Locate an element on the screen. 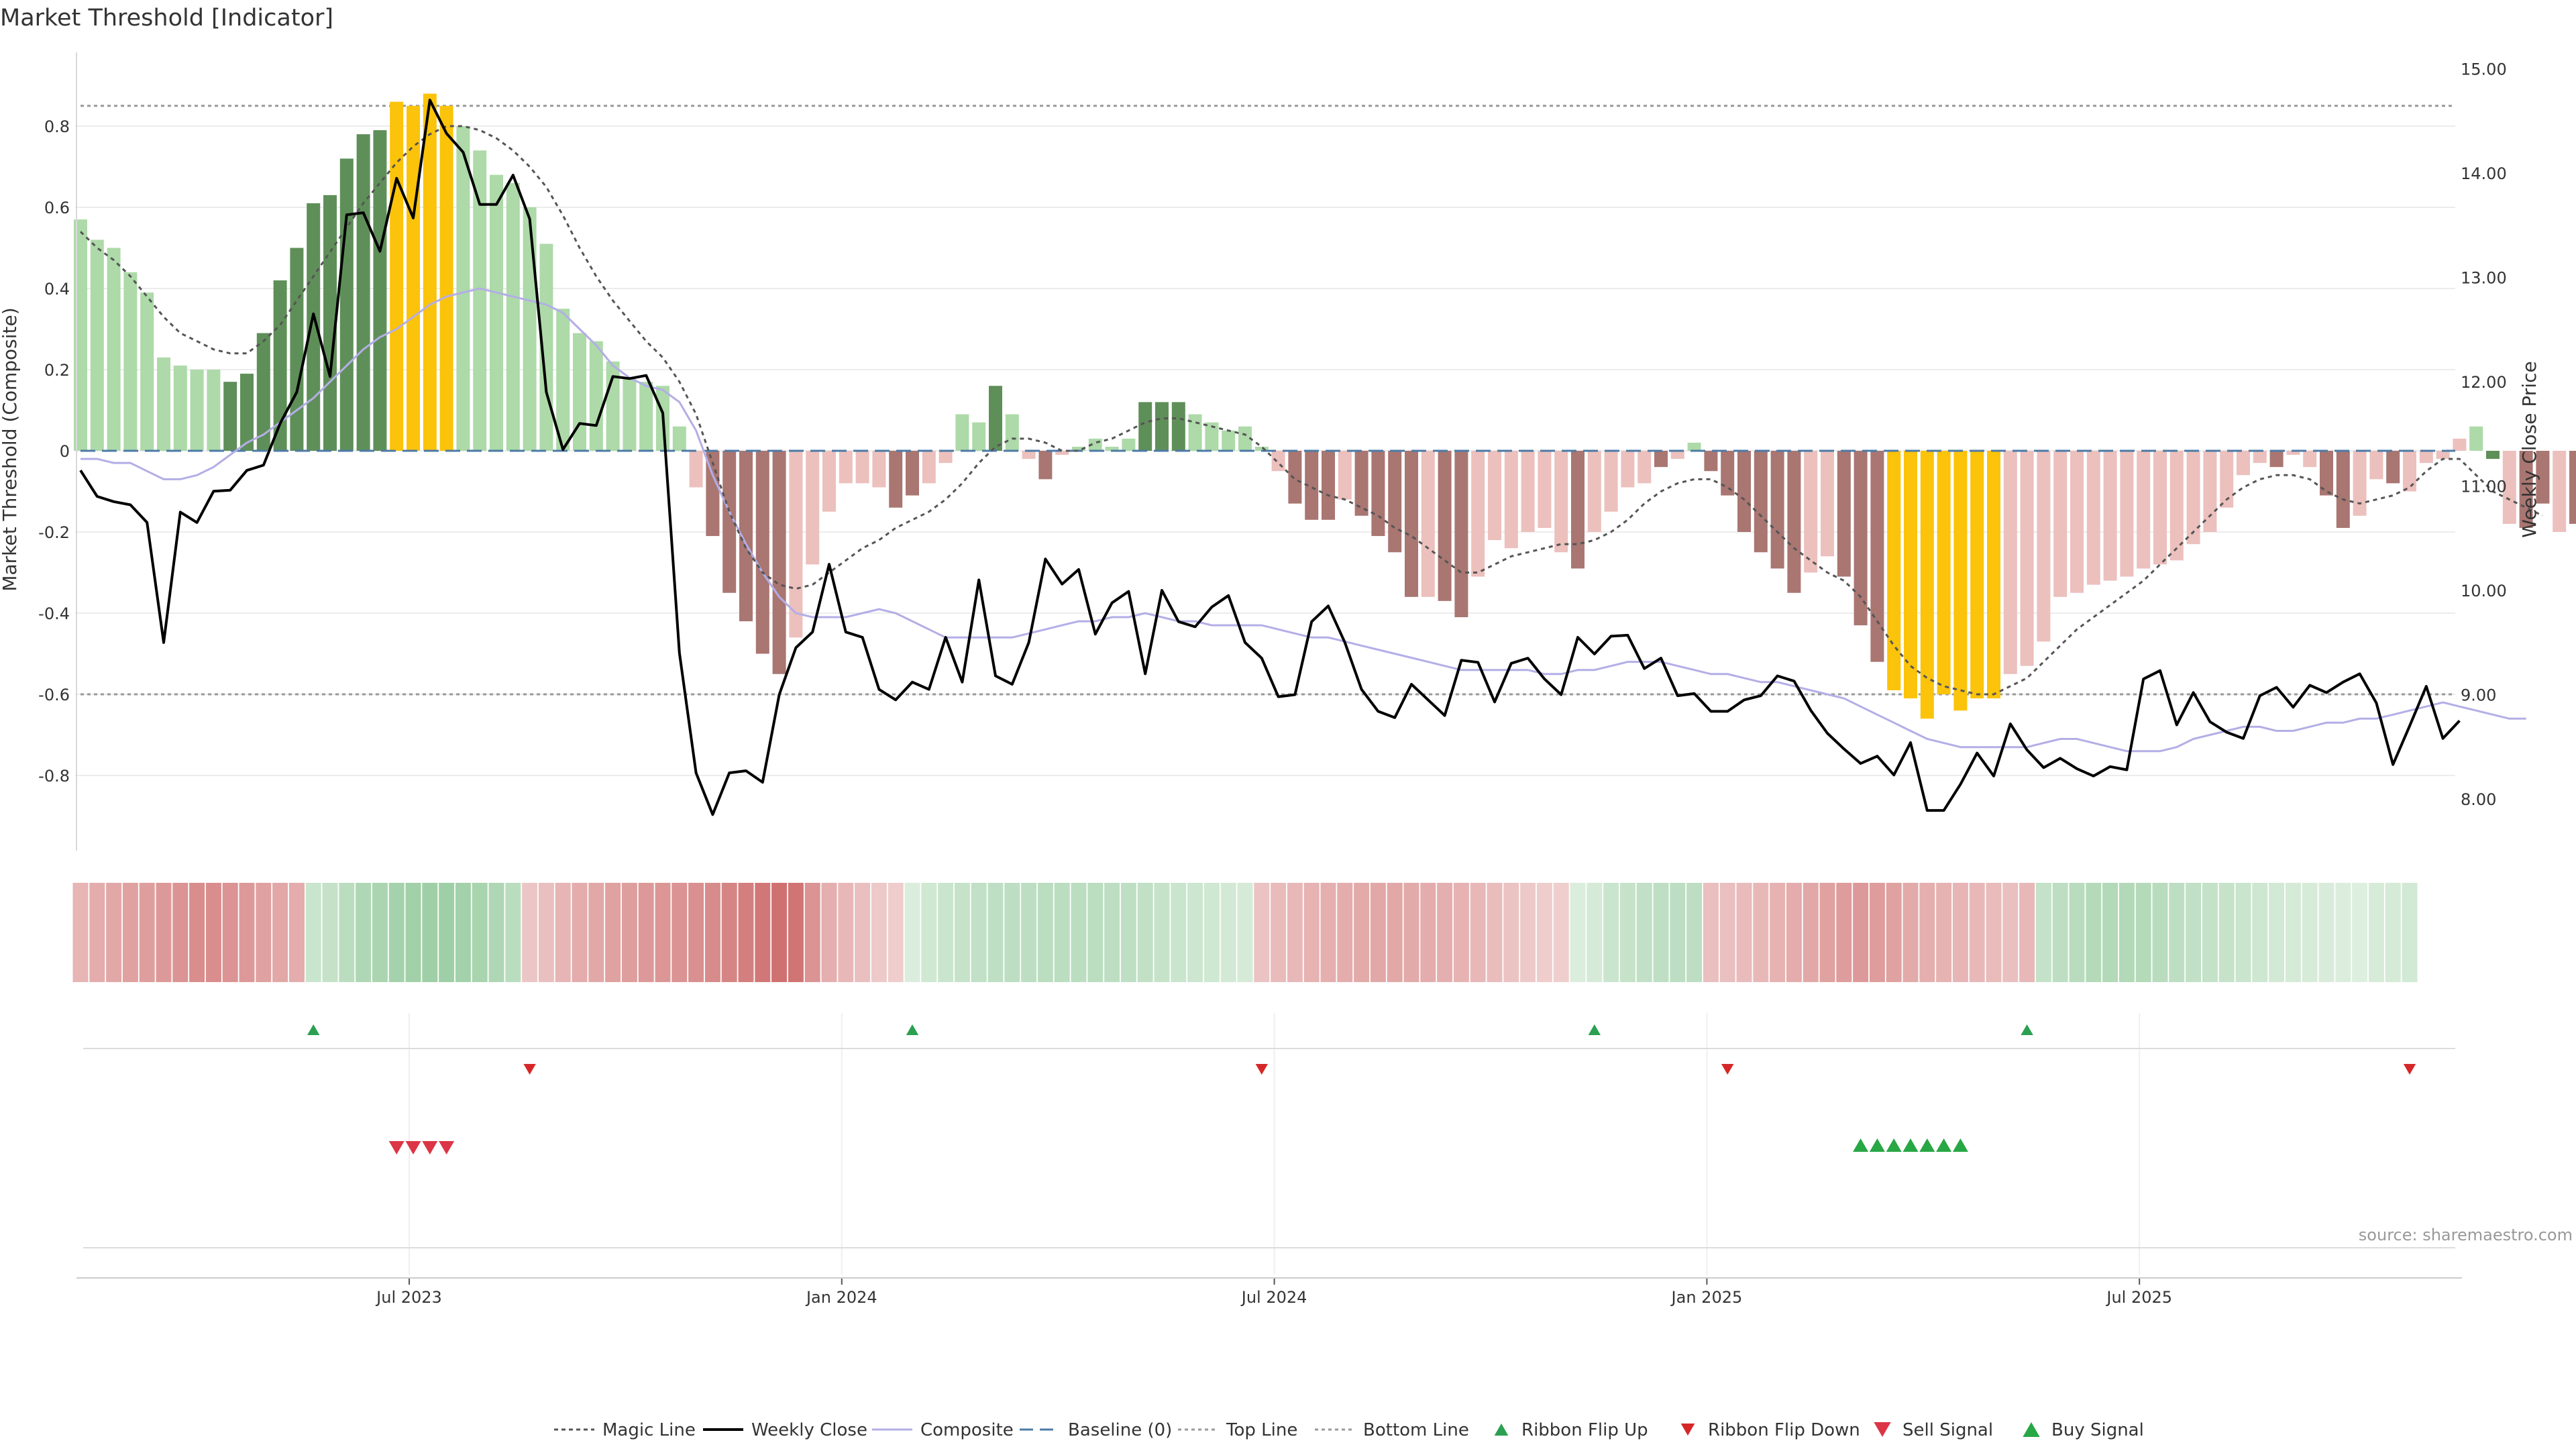 Image resolution: width=2576 pixels, height=1449 pixels. legend-triangle-up-icon is located at coordinates (1501, 1430).